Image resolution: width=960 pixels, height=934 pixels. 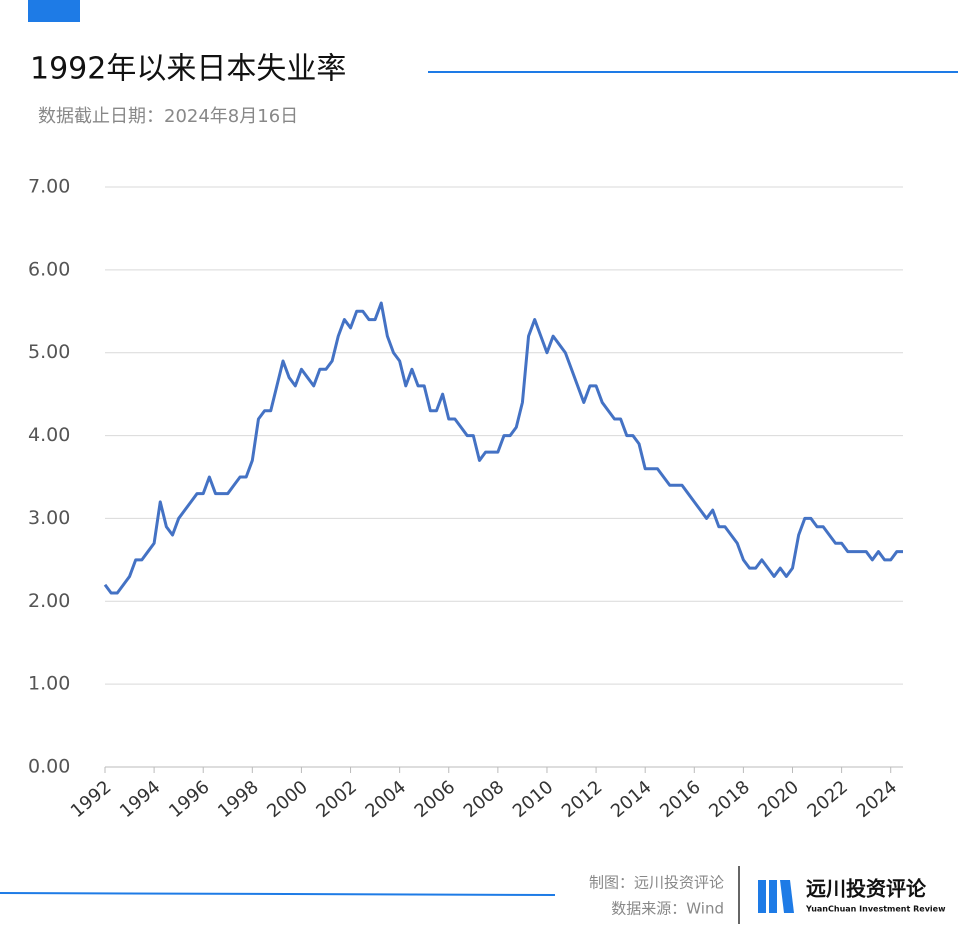 What do you see at coordinates (49, 269) in the screenshot?
I see `y-tick-label: 6.00` at bounding box center [49, 269].